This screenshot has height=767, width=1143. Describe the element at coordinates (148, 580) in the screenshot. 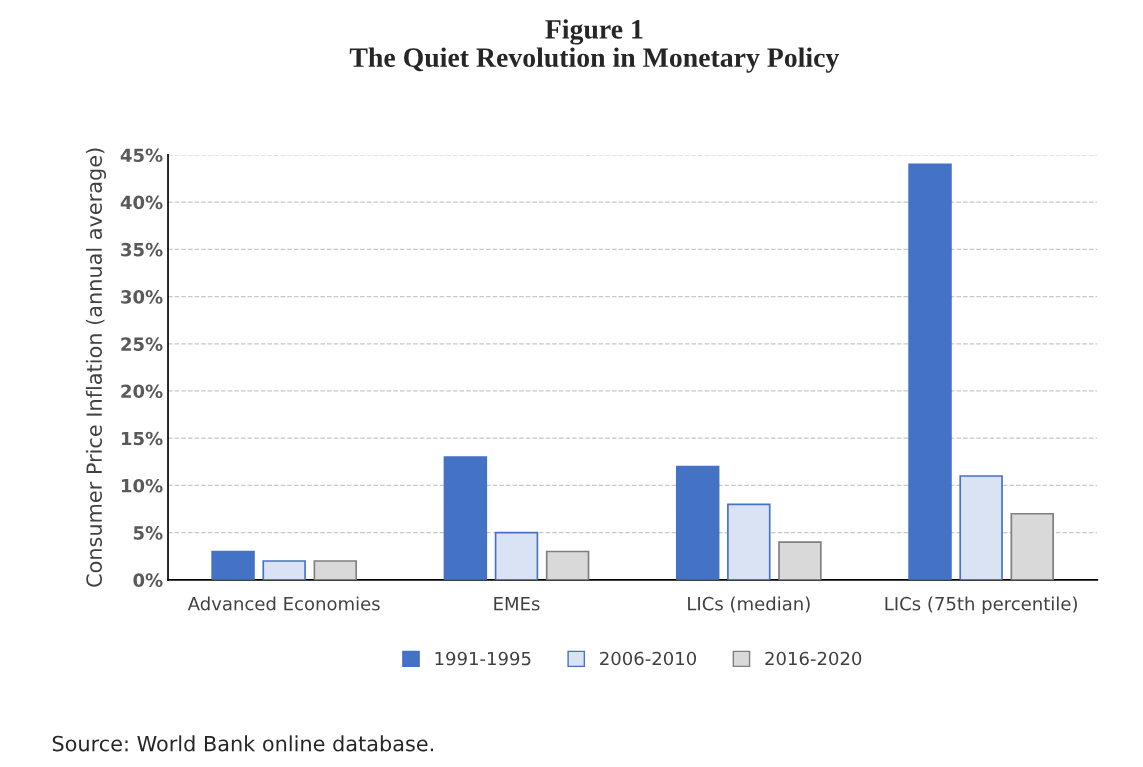

I see `y-tick-label: 0%` at that location.